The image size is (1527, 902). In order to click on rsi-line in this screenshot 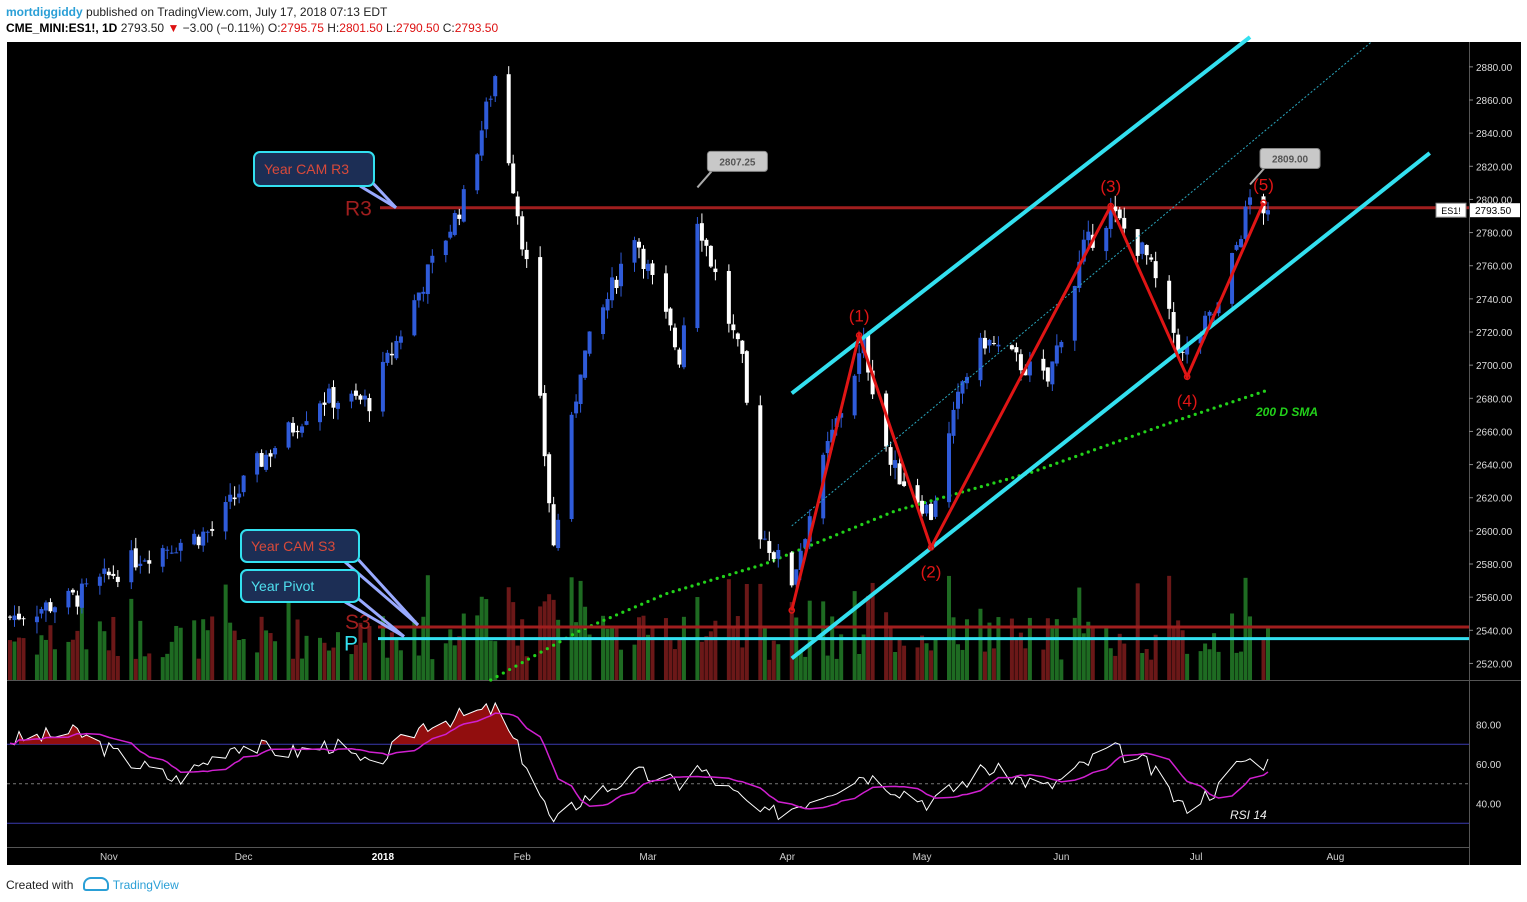, I will do `click(639, 762)`.